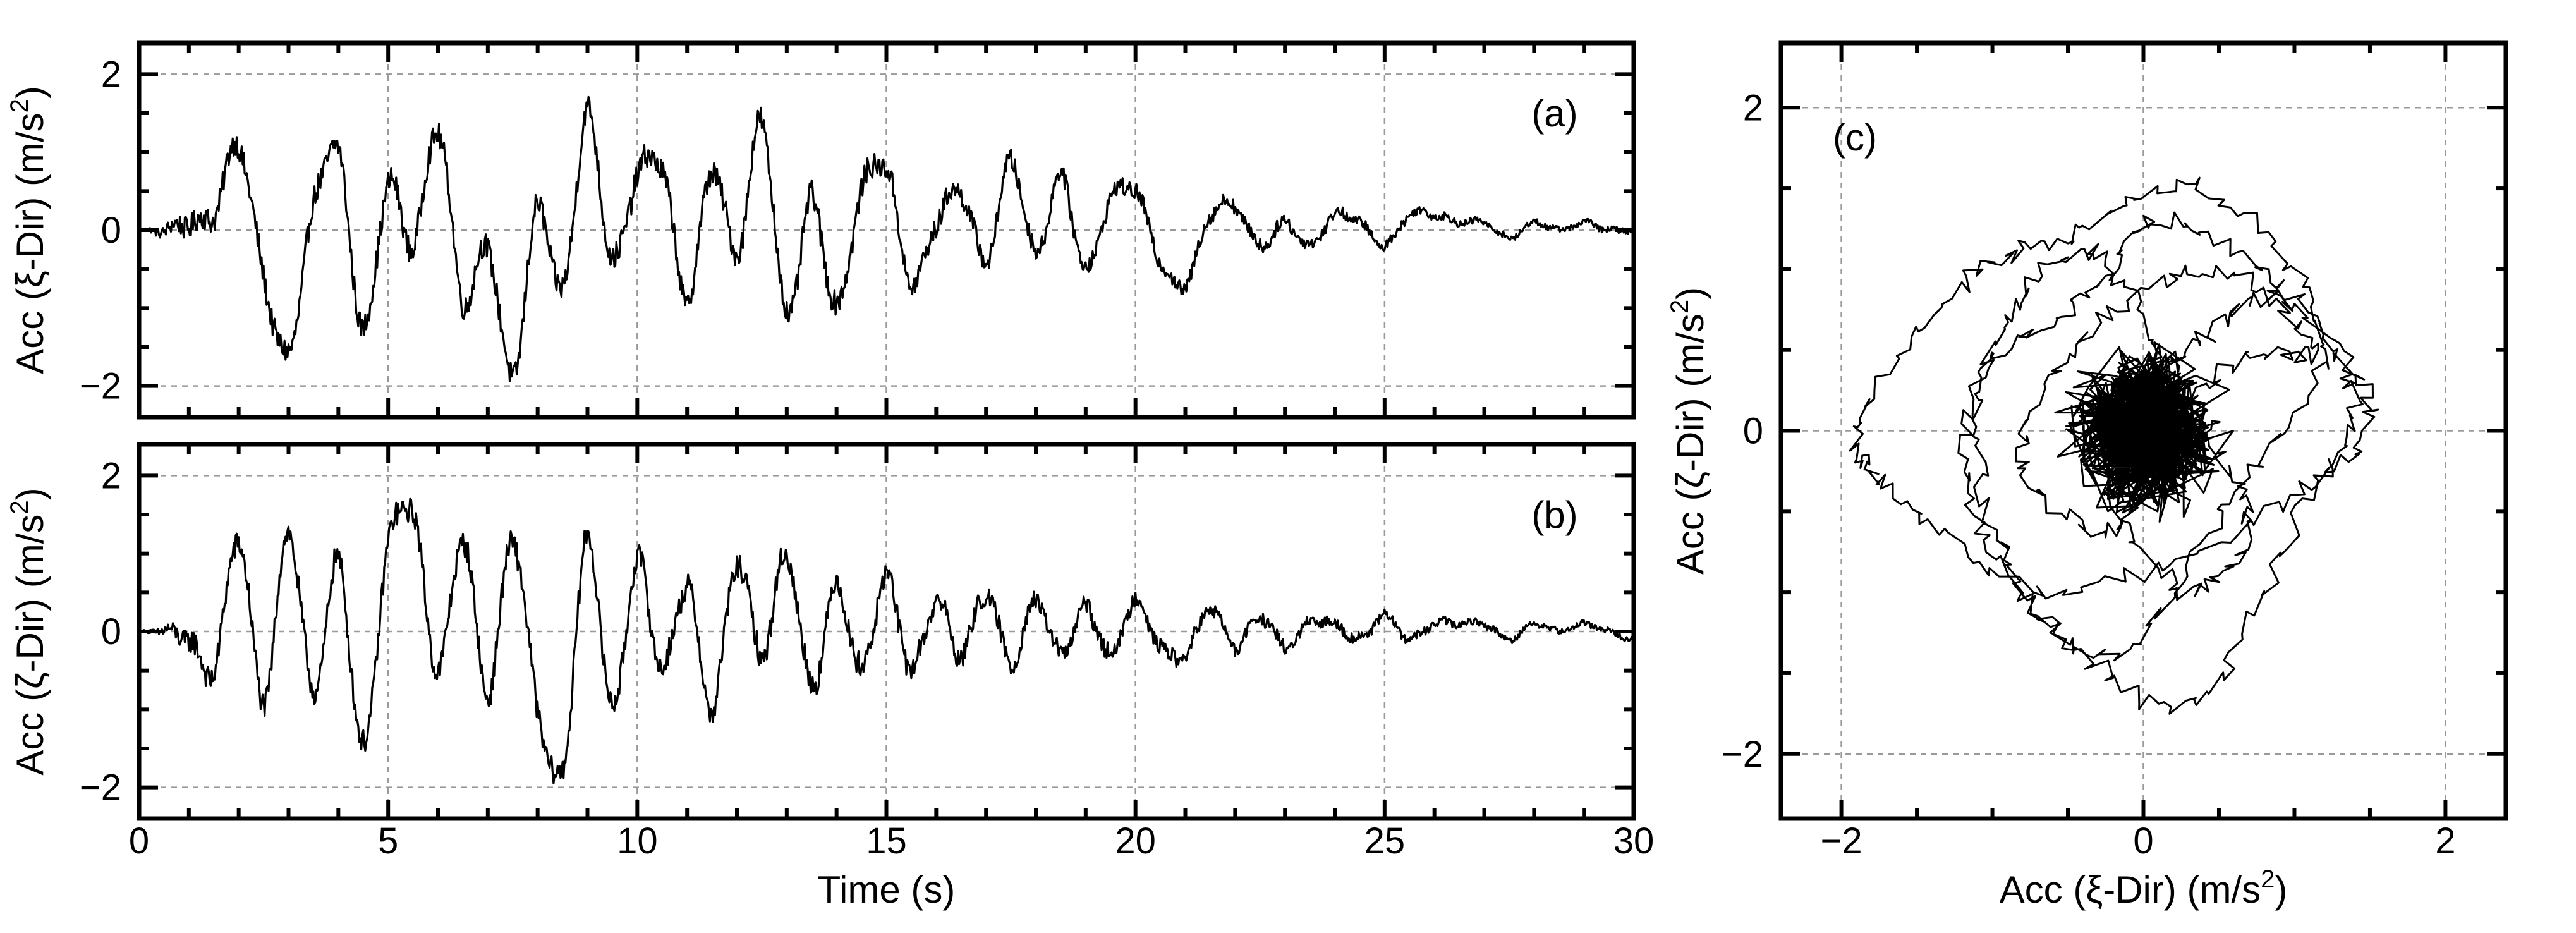  I want to click on x-tick-label: −2, so click(1841, 841).